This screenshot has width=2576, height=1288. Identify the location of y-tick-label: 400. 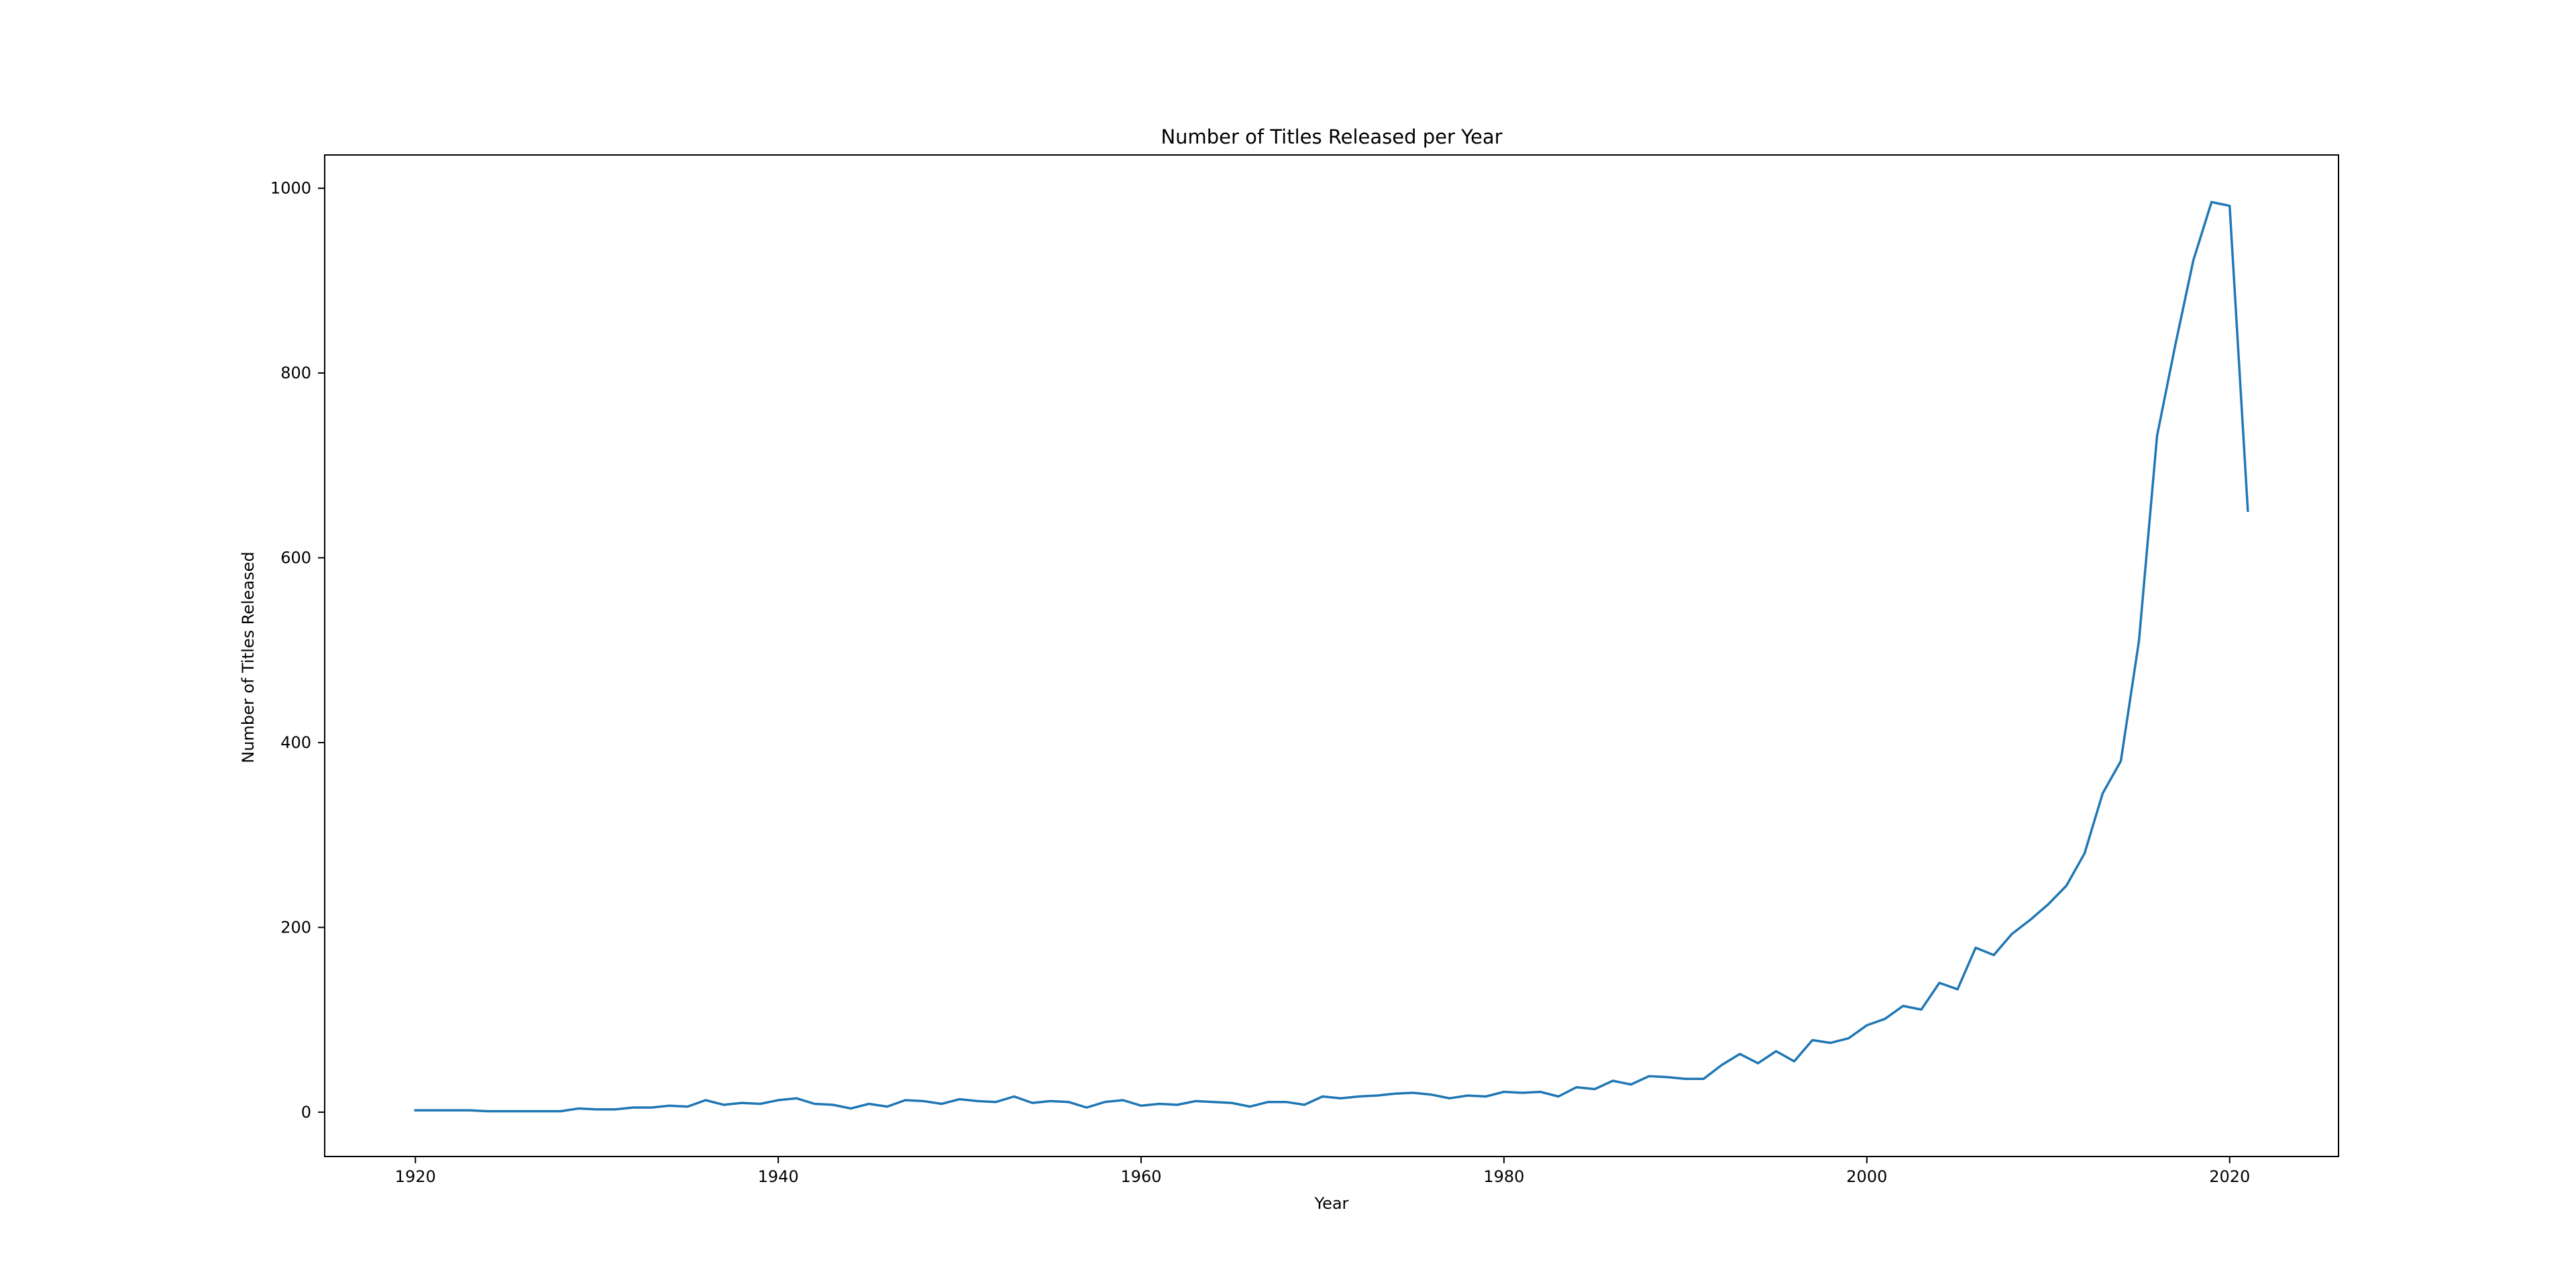
(295, 742).